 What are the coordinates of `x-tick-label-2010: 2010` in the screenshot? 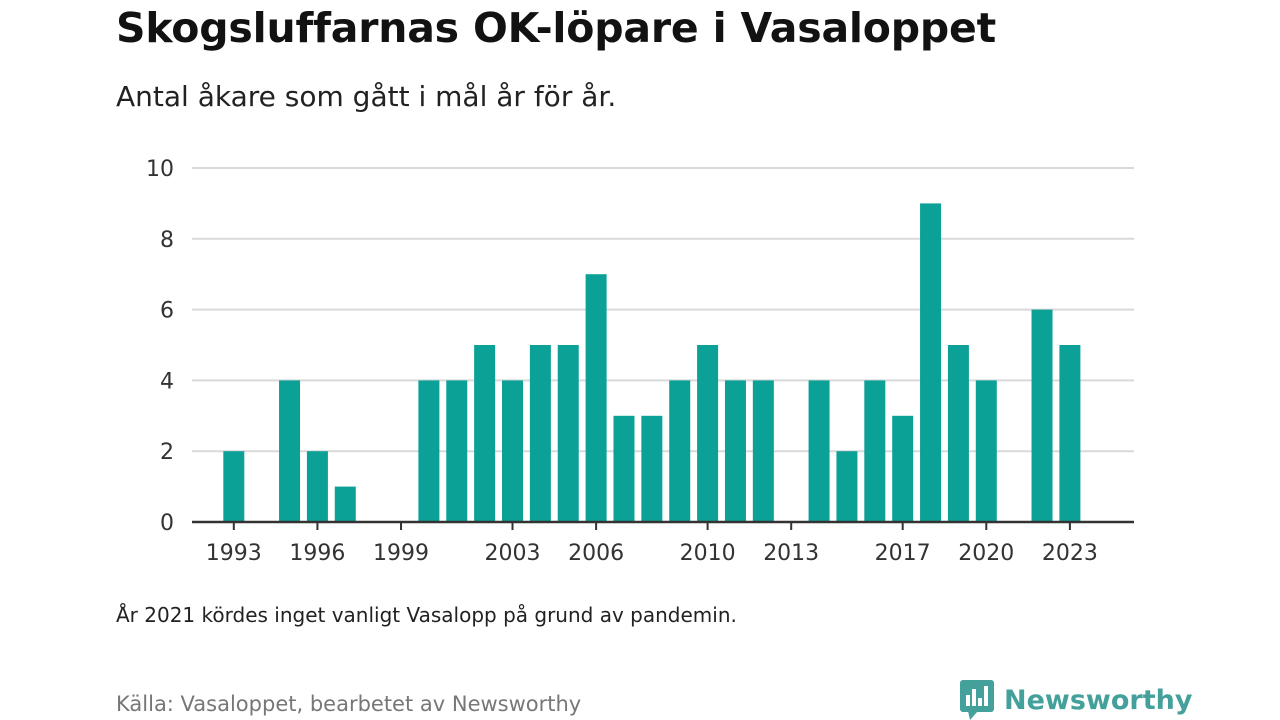 It's located at (708, 553).